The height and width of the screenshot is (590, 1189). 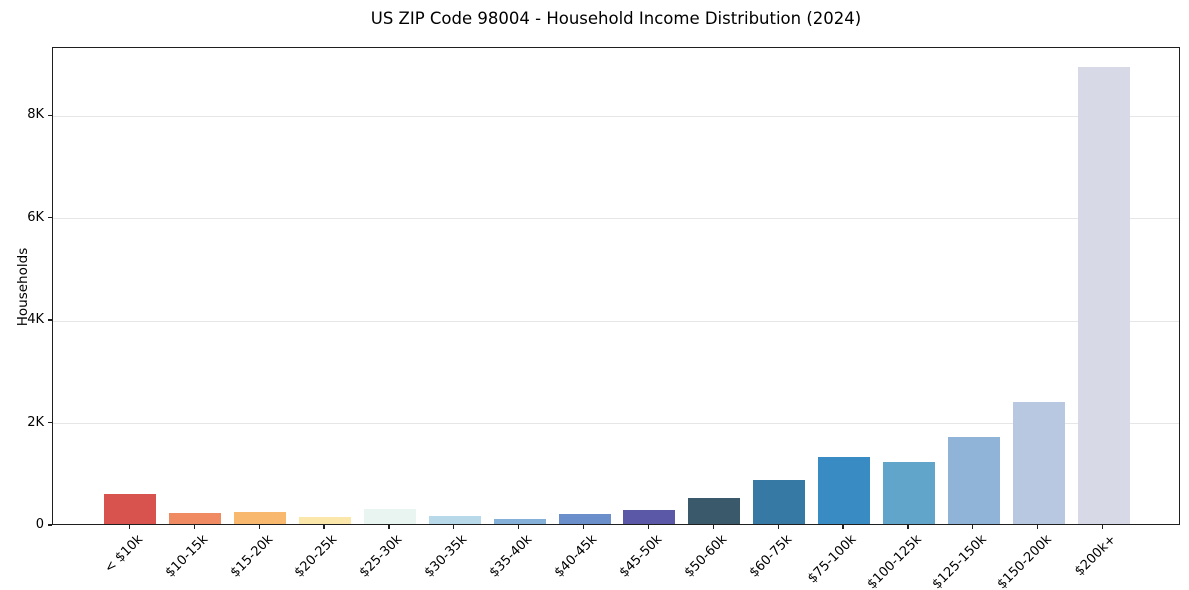 What do you see at coordinates (35, 320) in the screenshot?
I see `y-tick-label: 4K` at bounding box center [35, 320].